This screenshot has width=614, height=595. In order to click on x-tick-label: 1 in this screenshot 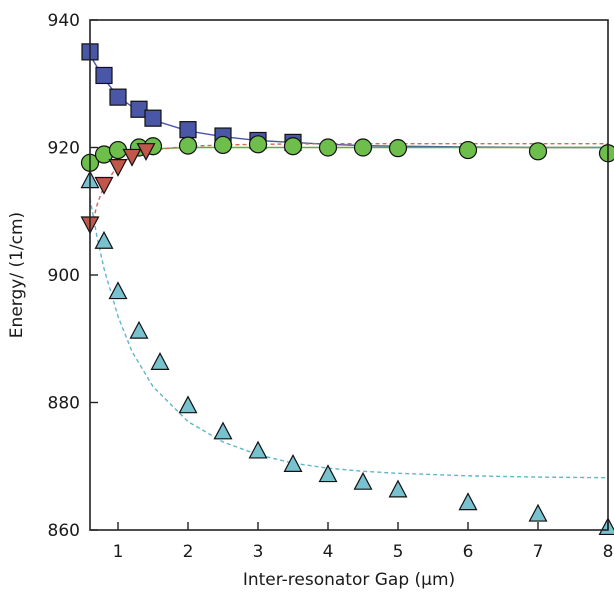, I will do `click(118, 552)`.